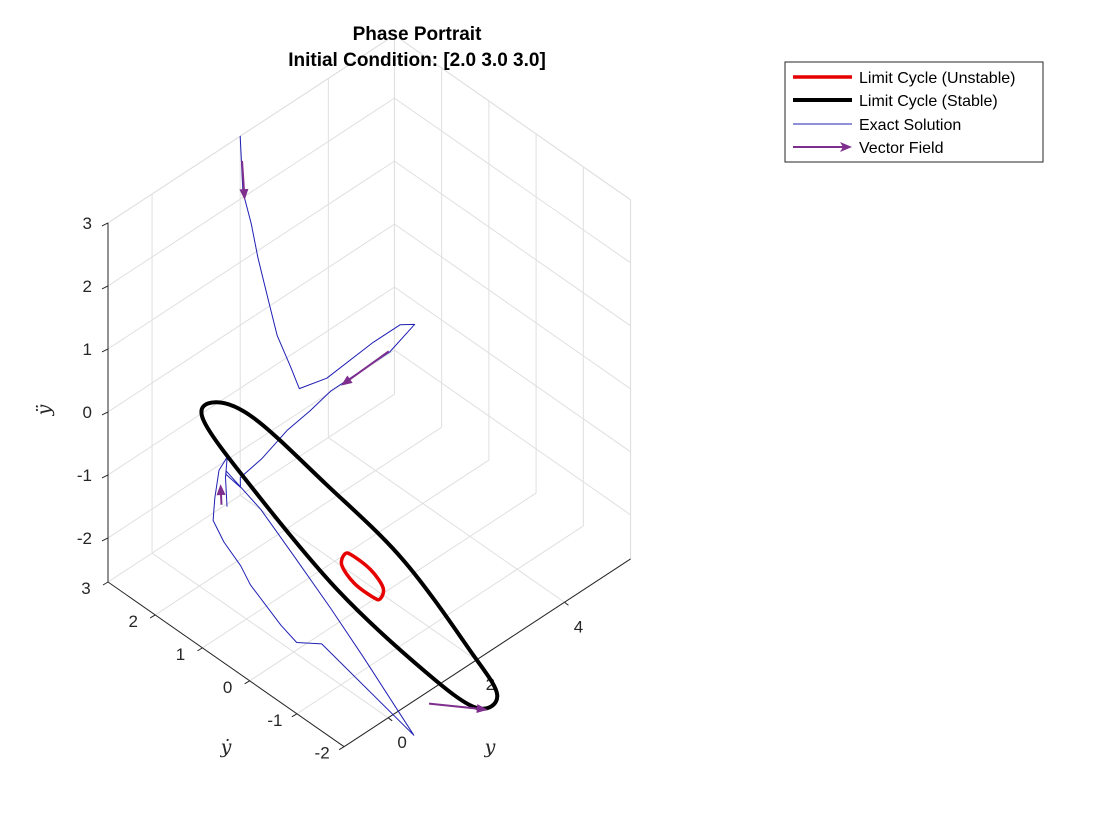  Describe the element at coordinates (901, 148) in the screenshot. I see `legend-label-vector-field: Vector Field` at that location.